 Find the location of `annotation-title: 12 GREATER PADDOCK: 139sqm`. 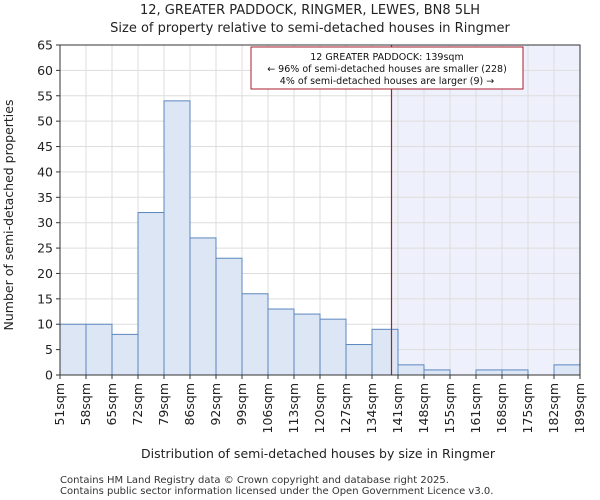

annotation-title: 12 GREATER PADDOCK: 139sqm is located at coordinates (386, 57).